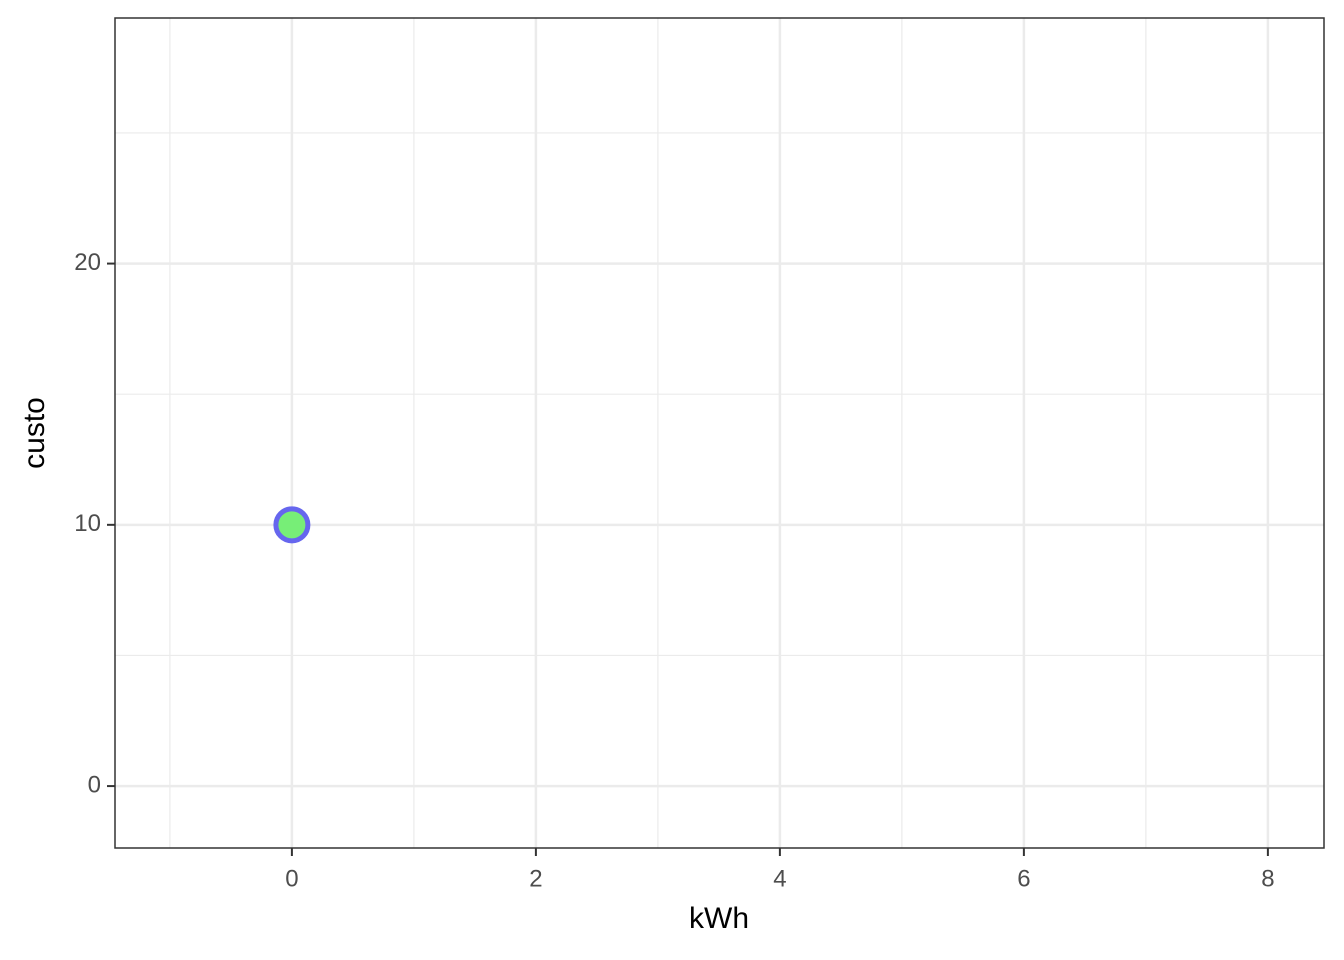  What do you see at coordinates (535, 878) in the screenshot?
I see `x-tick-label: 2` at bounding box center [535, 878].